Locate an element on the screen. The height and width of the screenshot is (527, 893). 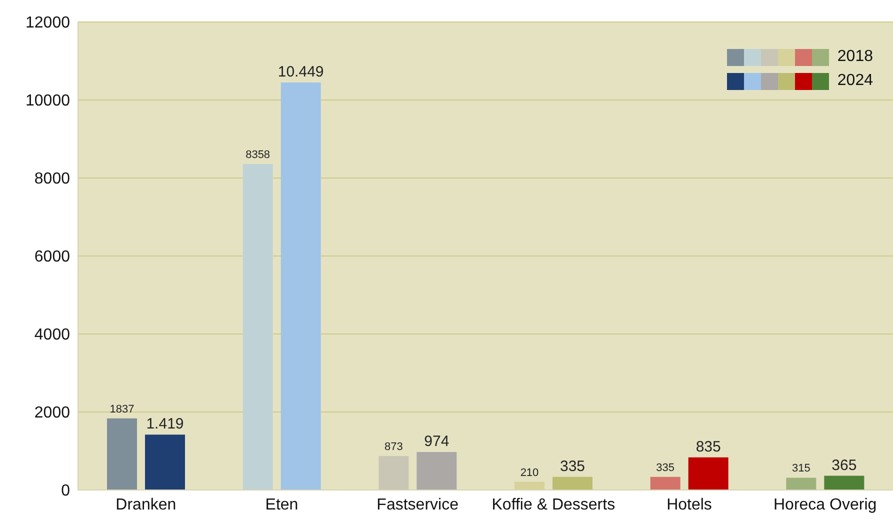
data-label: 10.449 is located at coordinates (301, 71).